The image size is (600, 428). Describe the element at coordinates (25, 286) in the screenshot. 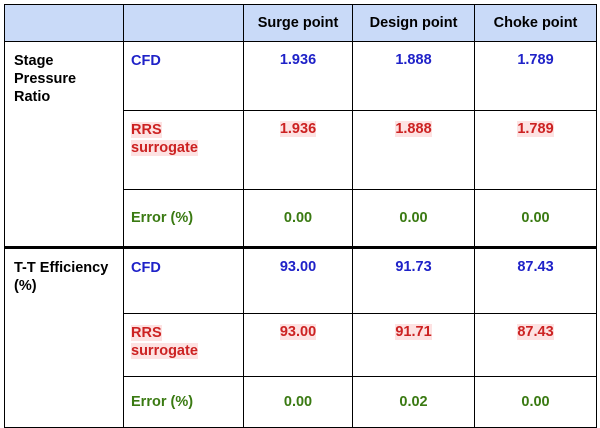

I see `group-label-line: (%)` at that location.